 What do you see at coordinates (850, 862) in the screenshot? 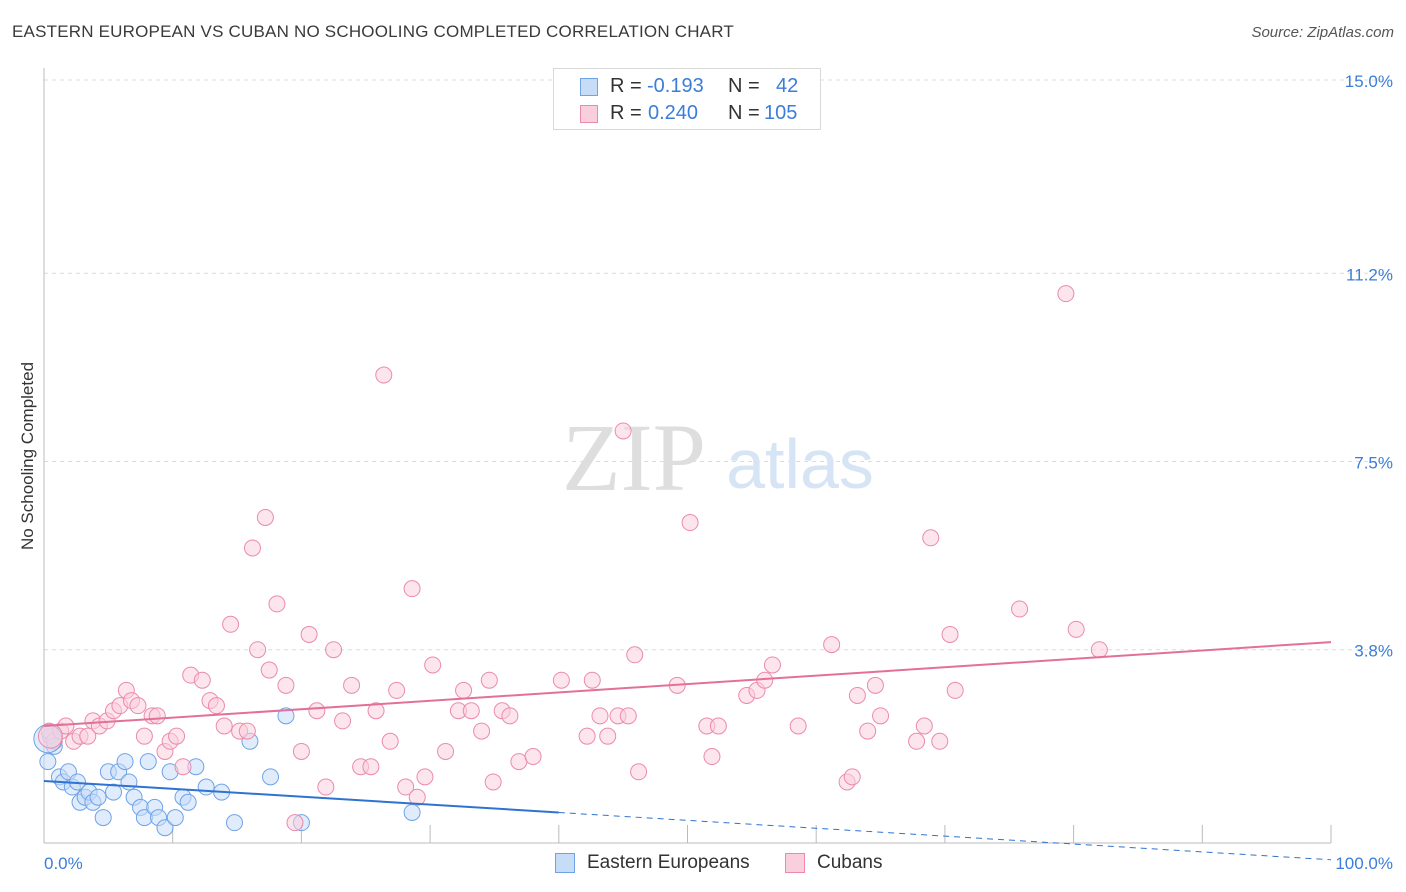
I see `legend-label-cubans: Cubans` at bounding box center [850, 862].